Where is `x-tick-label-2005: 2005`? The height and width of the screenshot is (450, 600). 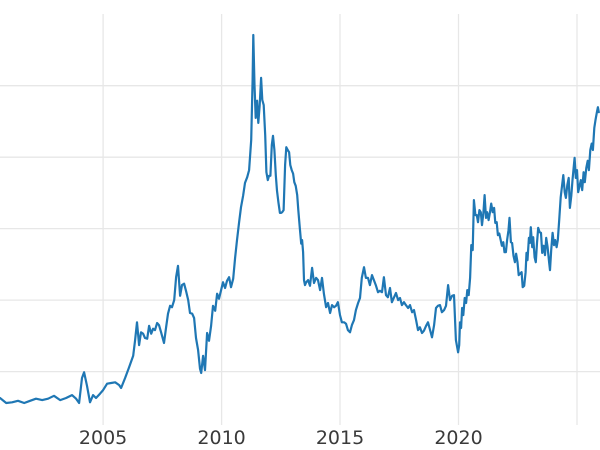 x-tick-label-2005: 2005 is located at coordinates (103, 438).